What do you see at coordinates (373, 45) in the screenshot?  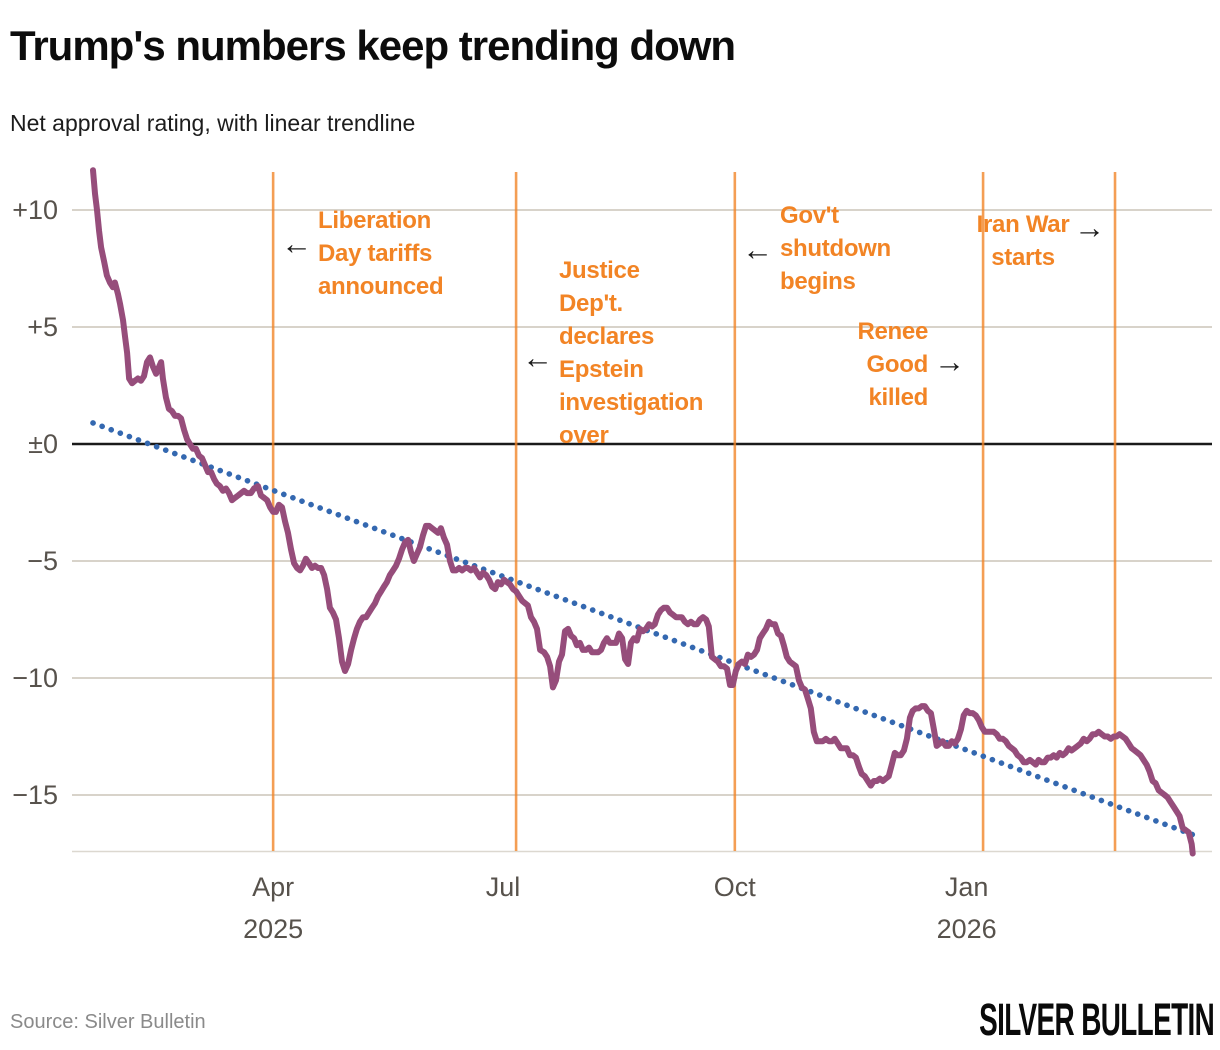 I see `page-title: Trump's numbers keep trending down` at bounding box center [373, 45].